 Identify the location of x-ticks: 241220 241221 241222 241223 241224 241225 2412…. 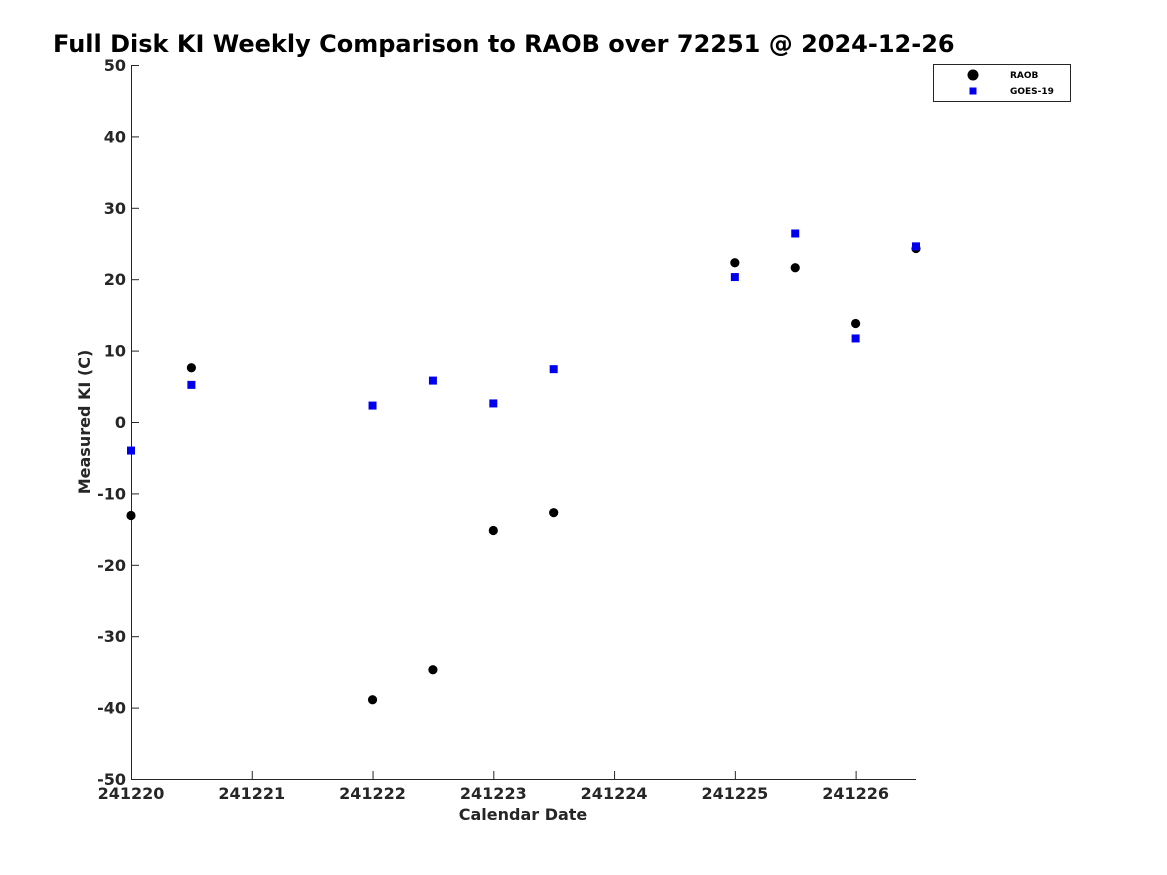
(493, 787).